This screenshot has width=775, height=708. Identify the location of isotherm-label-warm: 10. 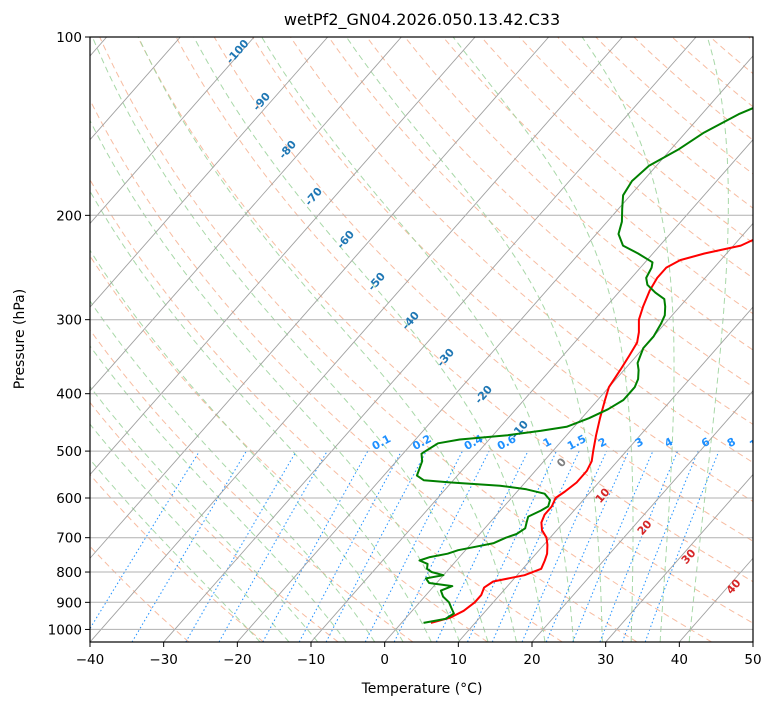
(603, 495).